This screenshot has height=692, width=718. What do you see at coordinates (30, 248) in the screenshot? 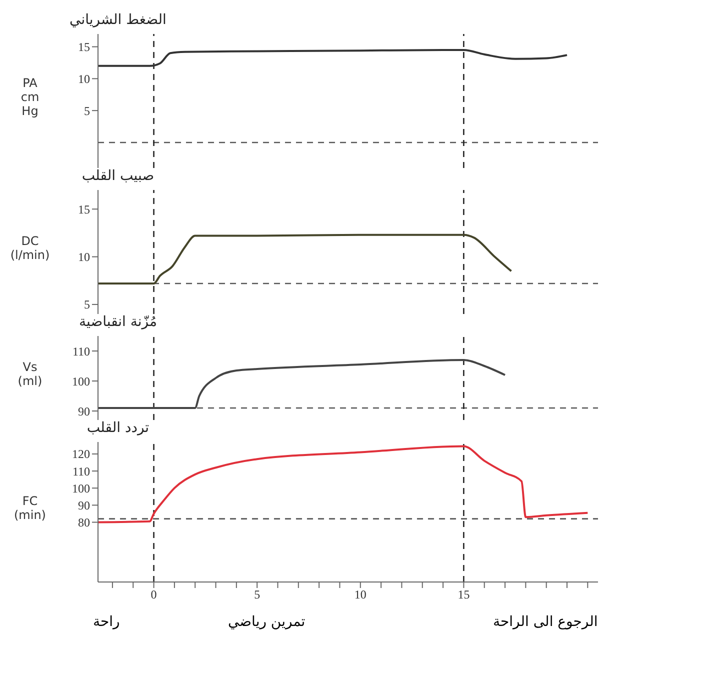
I see `y-axis-title: DC (l/min)` at bounding box center [30, 248].